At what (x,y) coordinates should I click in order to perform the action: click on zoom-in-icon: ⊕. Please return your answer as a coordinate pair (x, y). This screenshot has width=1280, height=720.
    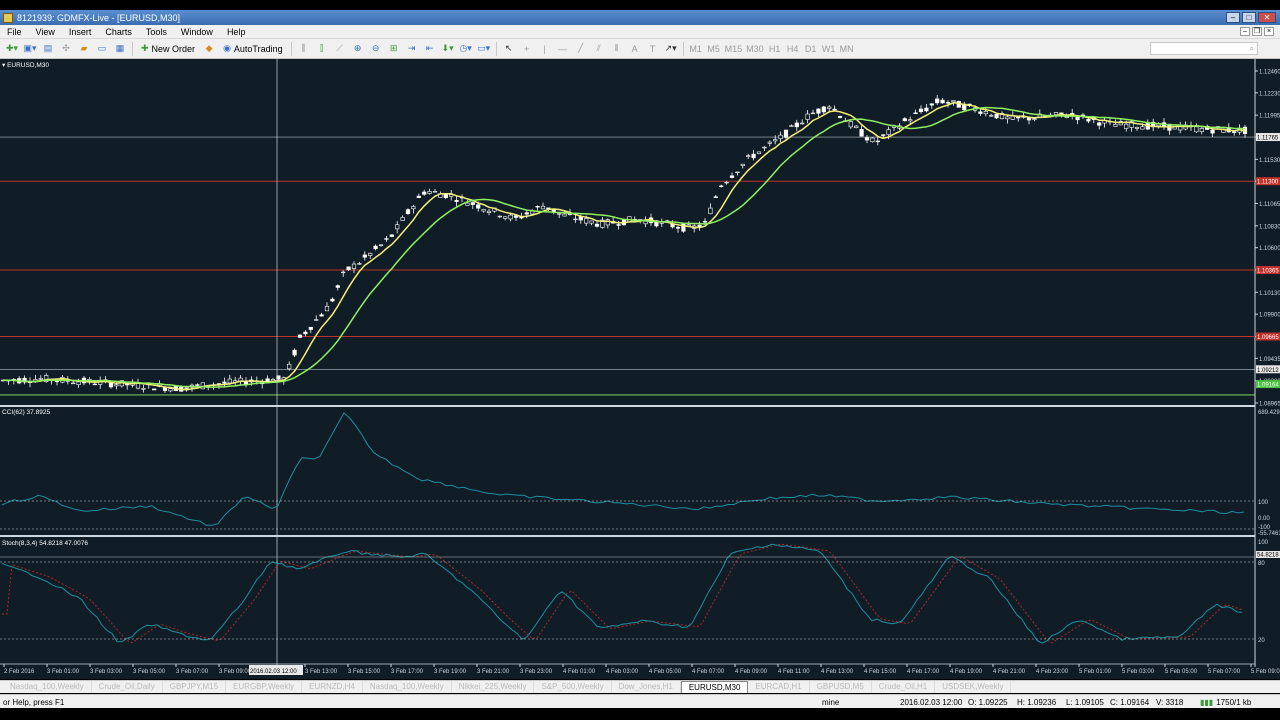
    Looking at the image, I should click on (357, 48).